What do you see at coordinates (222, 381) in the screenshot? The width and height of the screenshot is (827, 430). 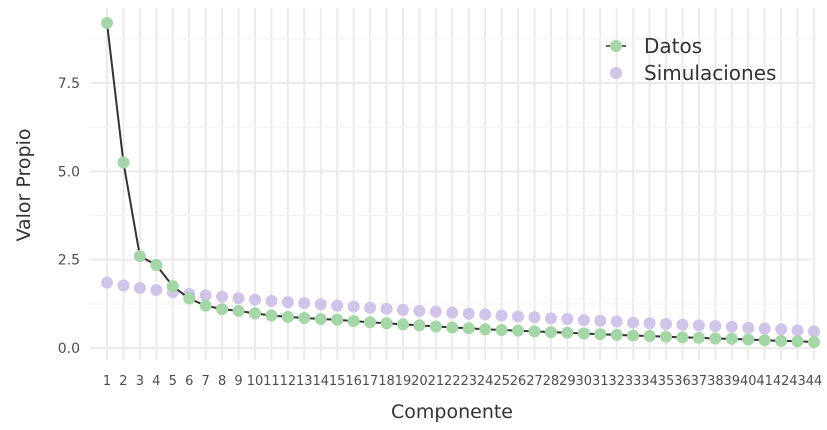 I see `x-tick-label: 8` at bounding box center [222, 381].